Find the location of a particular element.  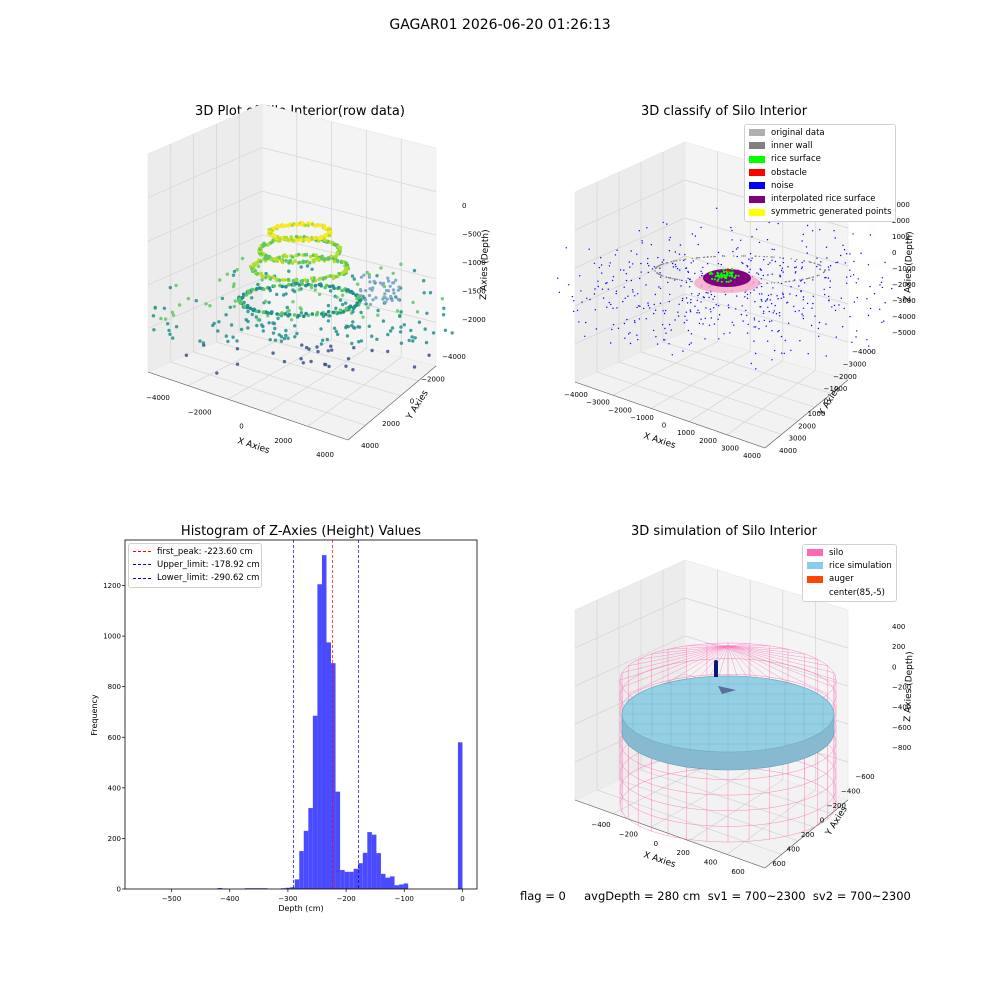

z-tick-label: −1000 is located at coordinates (904, 269).